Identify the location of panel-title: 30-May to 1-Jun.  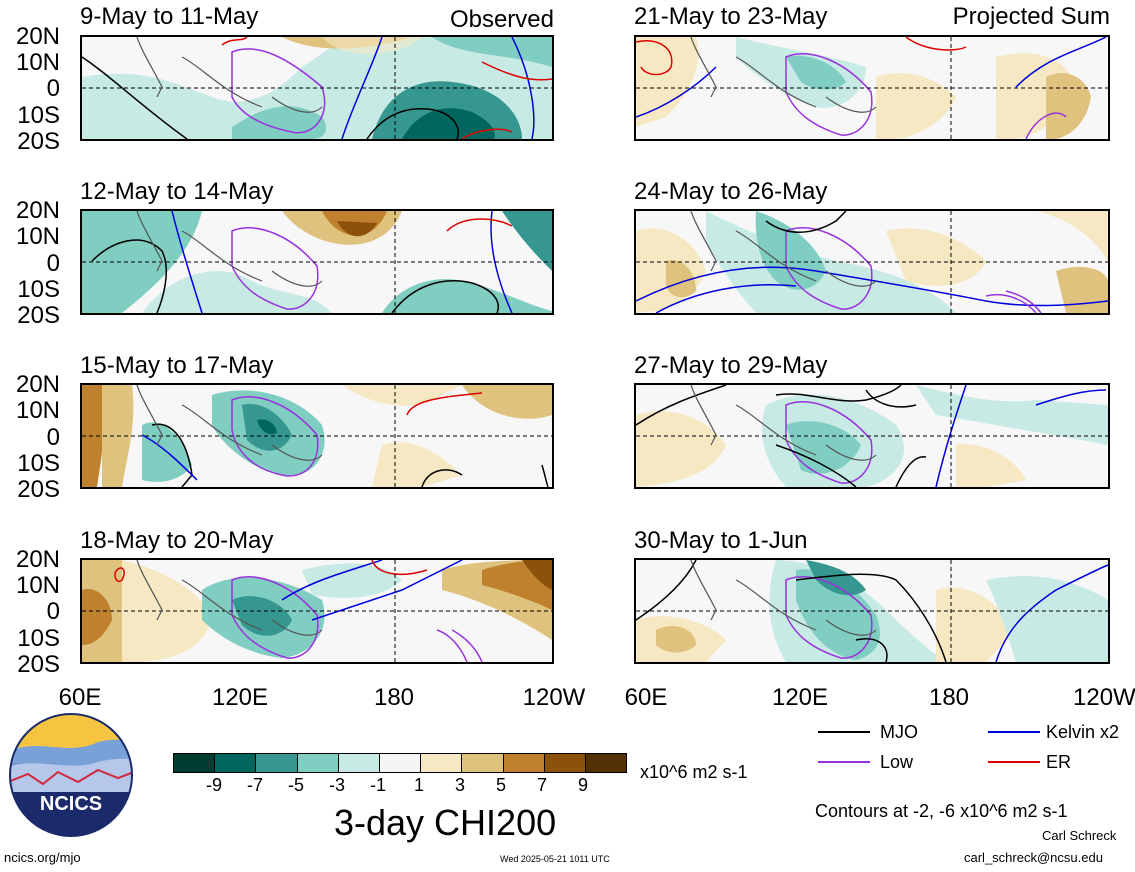
(721, 540).